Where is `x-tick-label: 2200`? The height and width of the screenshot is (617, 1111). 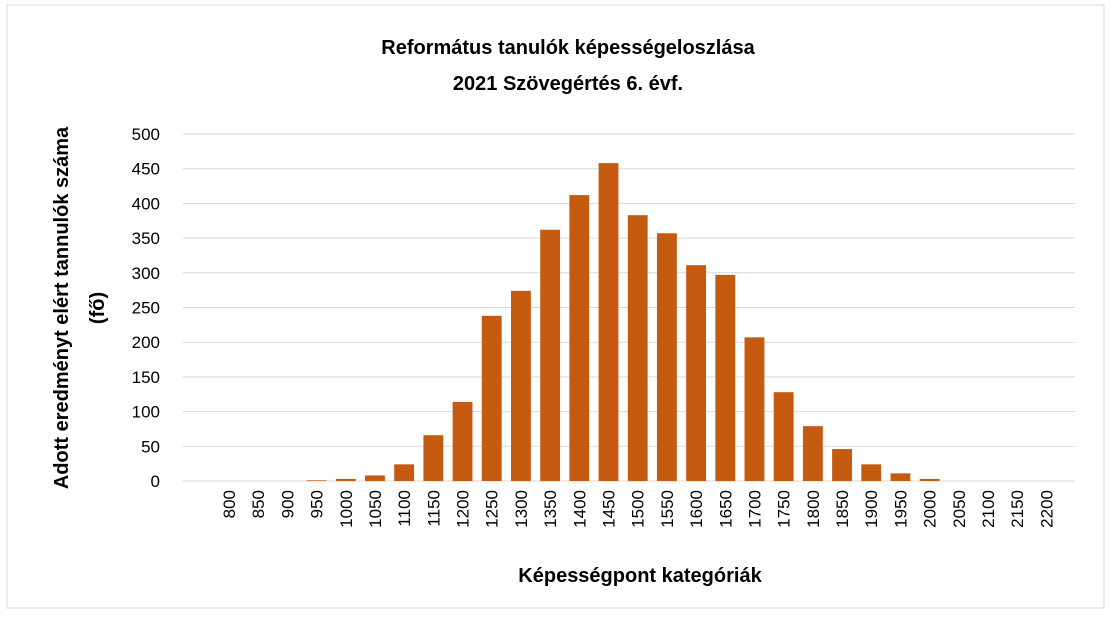 x-tick-label: 2200 is located at coordinates (1046, 509).